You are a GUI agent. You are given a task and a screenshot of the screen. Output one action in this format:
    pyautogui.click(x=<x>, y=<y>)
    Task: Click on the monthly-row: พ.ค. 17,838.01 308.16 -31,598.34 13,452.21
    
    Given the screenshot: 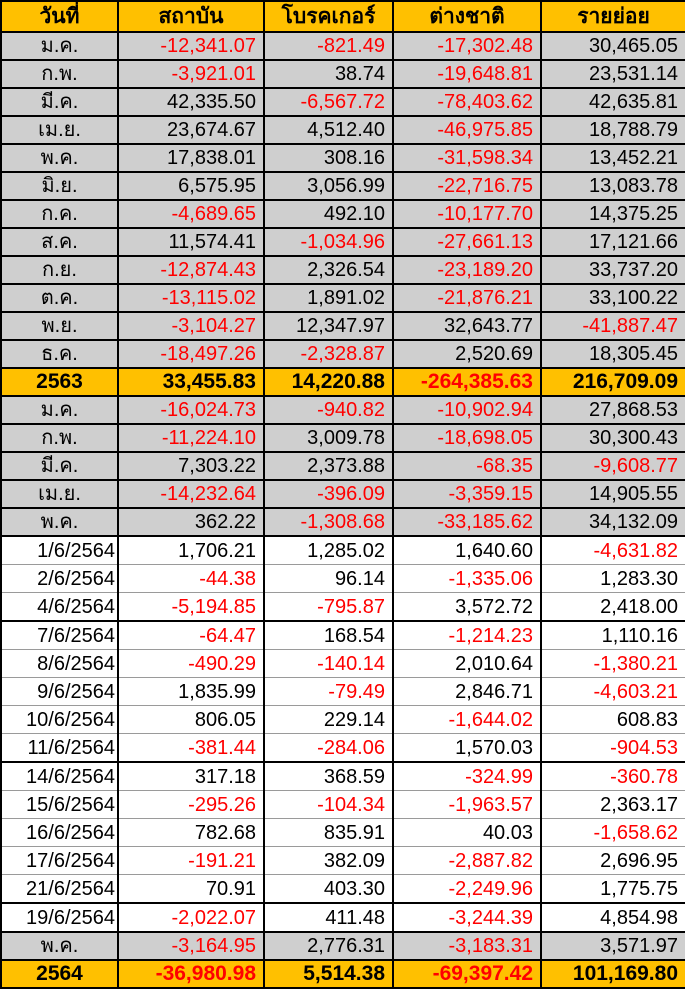 What is the action you would take?
    pyautogui.click(x=342, y=158)
    